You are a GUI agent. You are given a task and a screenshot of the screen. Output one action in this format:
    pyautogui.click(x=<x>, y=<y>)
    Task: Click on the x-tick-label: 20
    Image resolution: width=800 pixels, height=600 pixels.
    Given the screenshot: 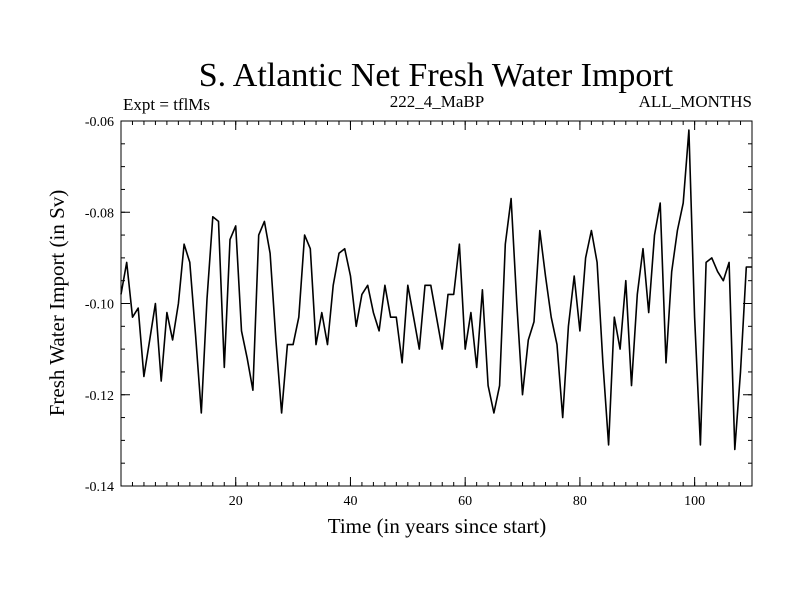 What is the action you would take?
    pyautogui.click(x=236, y=501)
    